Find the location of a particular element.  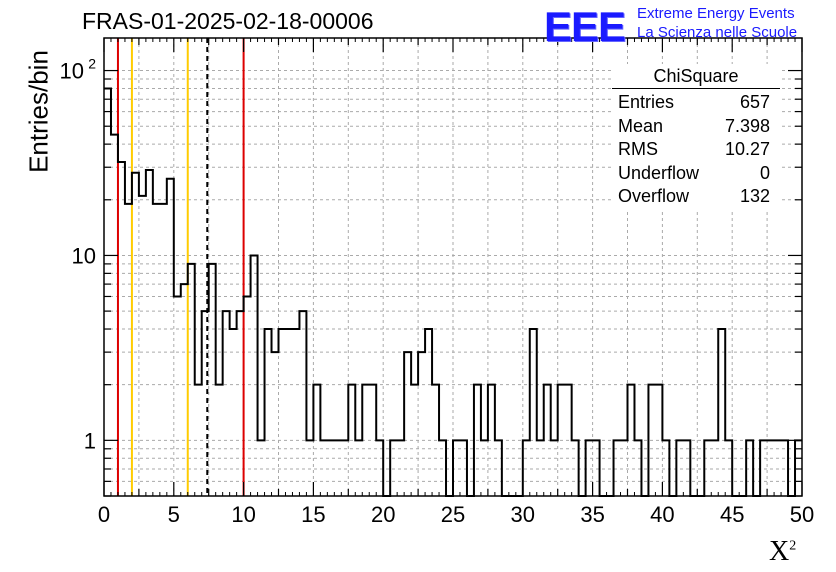

stats-row-rms: RMS 10.27 is located at coordinates (696, 150).